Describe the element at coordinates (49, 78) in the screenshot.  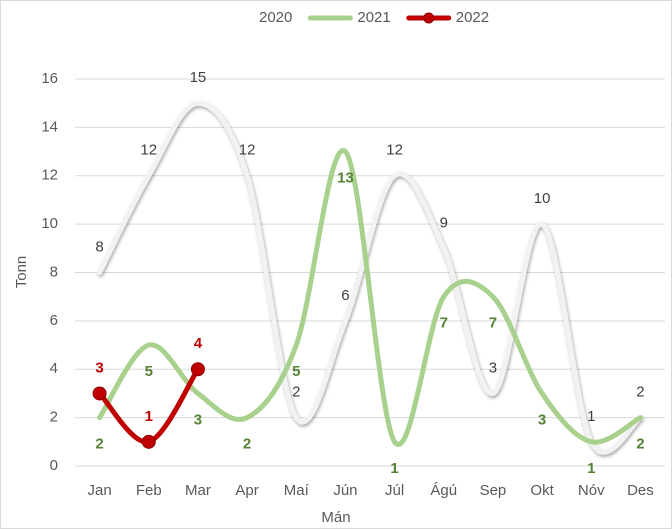
I see `y-tick-label: 16` at that location.